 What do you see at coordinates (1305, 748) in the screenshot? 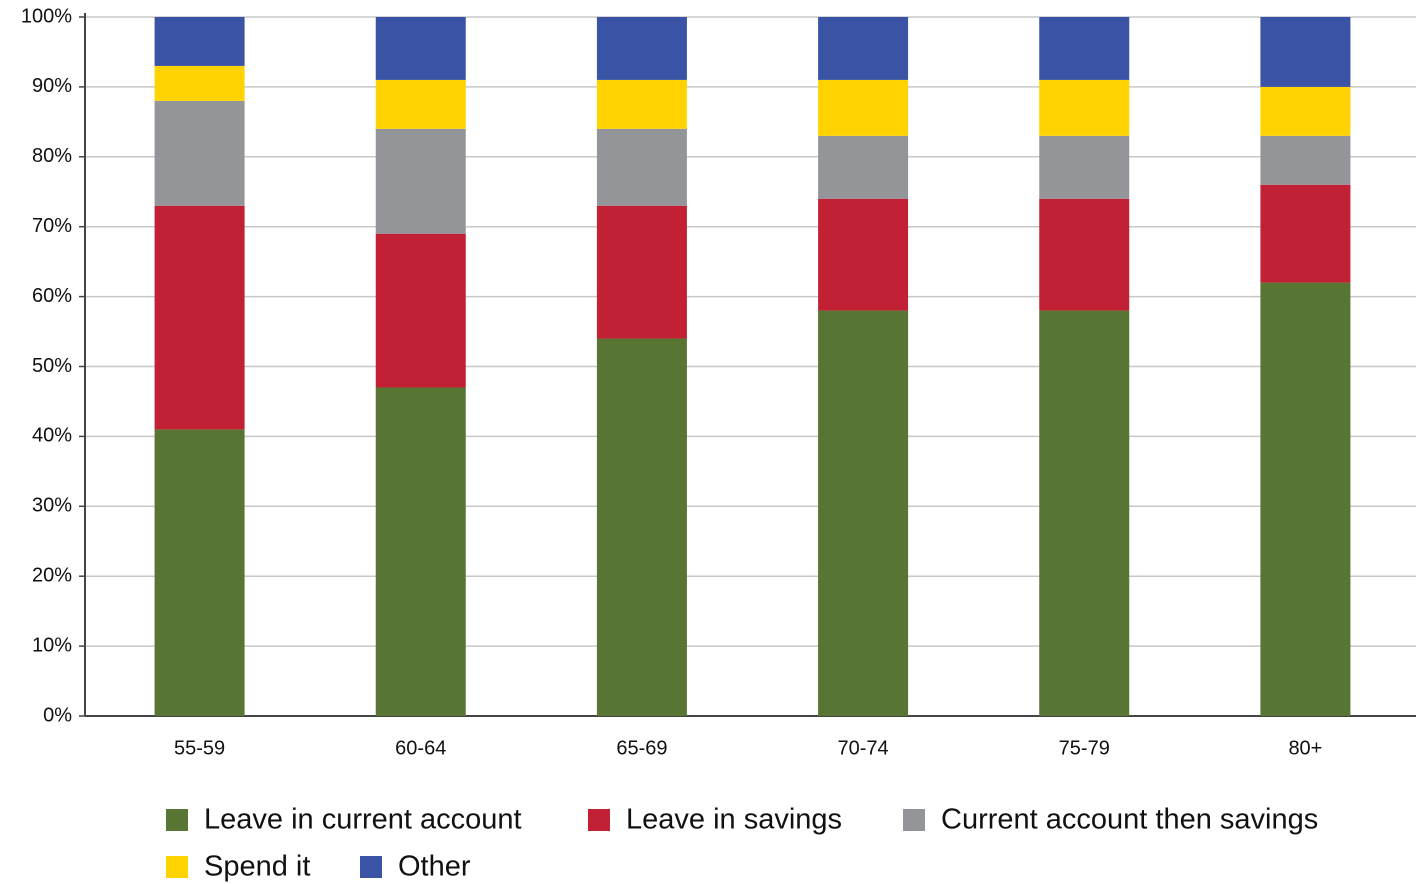
I see `x-tick-label: 80+` at bounding box center [1305, 748].